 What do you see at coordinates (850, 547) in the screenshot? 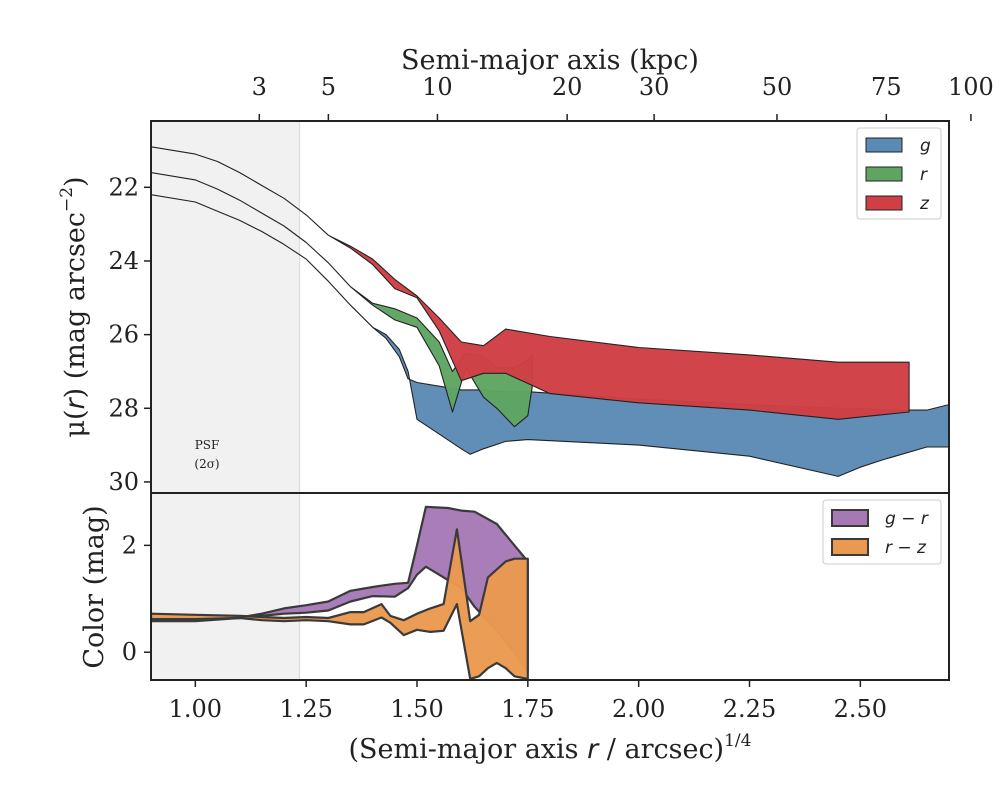
I see `legend-swatch-r-z` at bounding box center [850, 547].